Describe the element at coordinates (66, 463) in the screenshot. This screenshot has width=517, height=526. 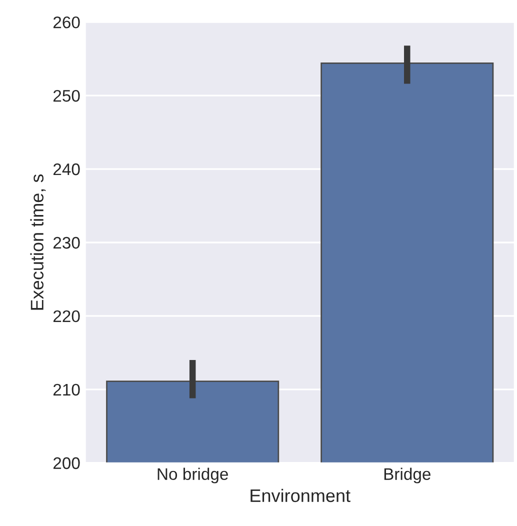
I see `y-tick-label: 200` at that location.